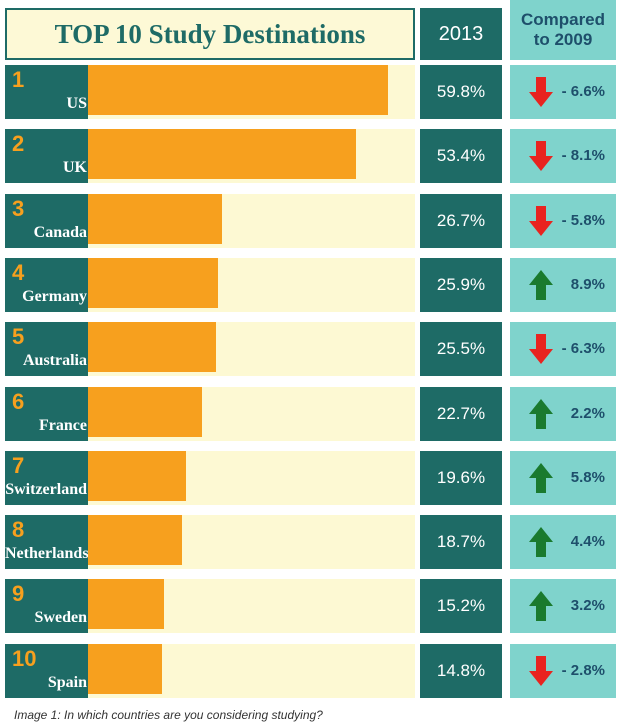  What do you see at coordinates (18, 594) in the screenshot?
I see `rank: 9` at bounding box center [18, 594].